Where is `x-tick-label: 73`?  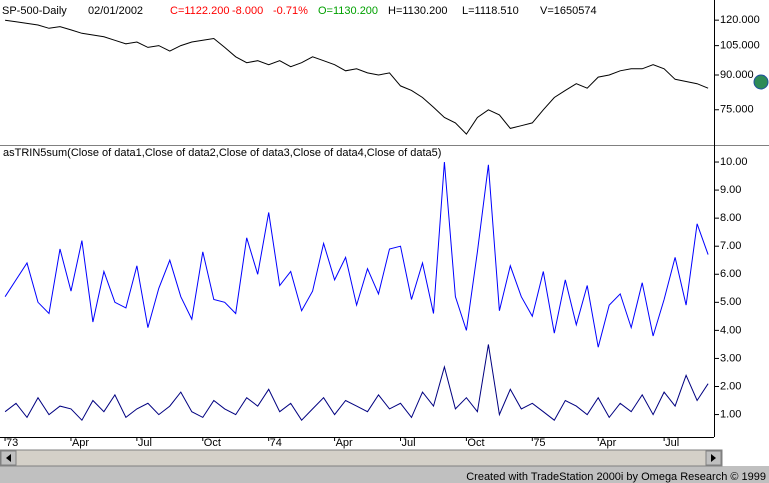 x-tick-label: 73 is located at coordinates (12, 443).